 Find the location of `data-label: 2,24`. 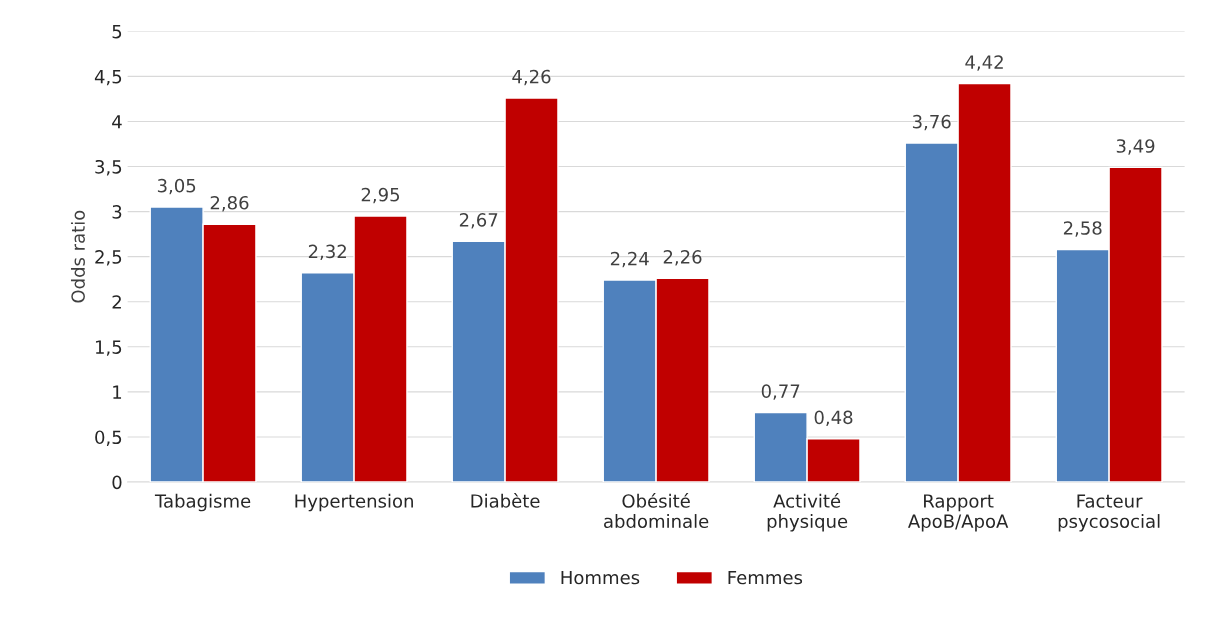

data-label: 2,24 is located at coordinates (629, 259).